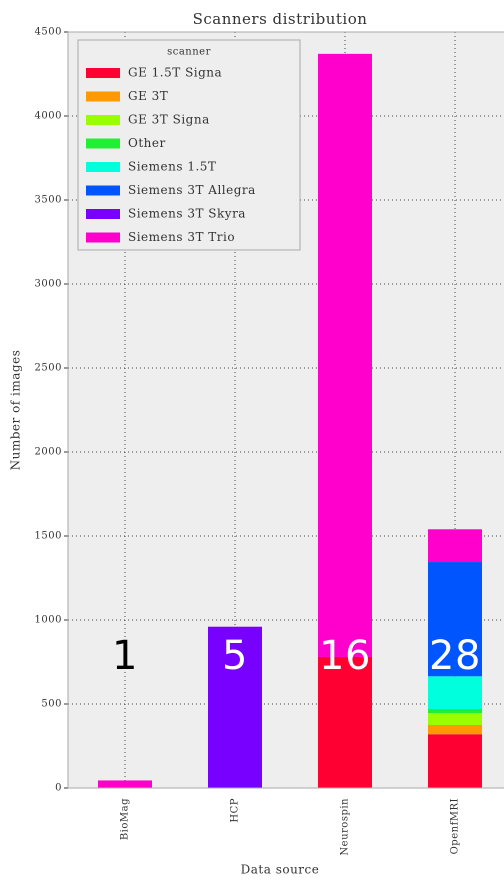 This screenshot has width=504, height=881. Describe the element at coordinates (175, 73) in the screenshot. I see `legend-label: GE 1.5T Signa` at that location.